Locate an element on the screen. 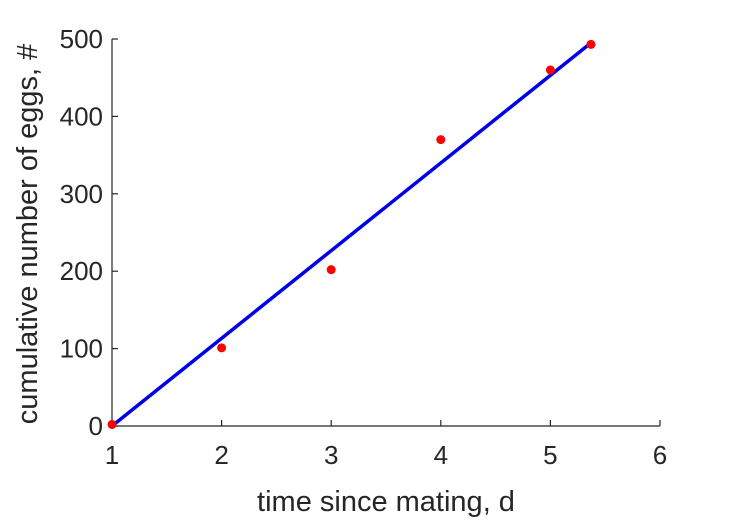 The width and height of the screenshot is (729, 521). x-tick-label: 2 is located at coordinates (221, 455).